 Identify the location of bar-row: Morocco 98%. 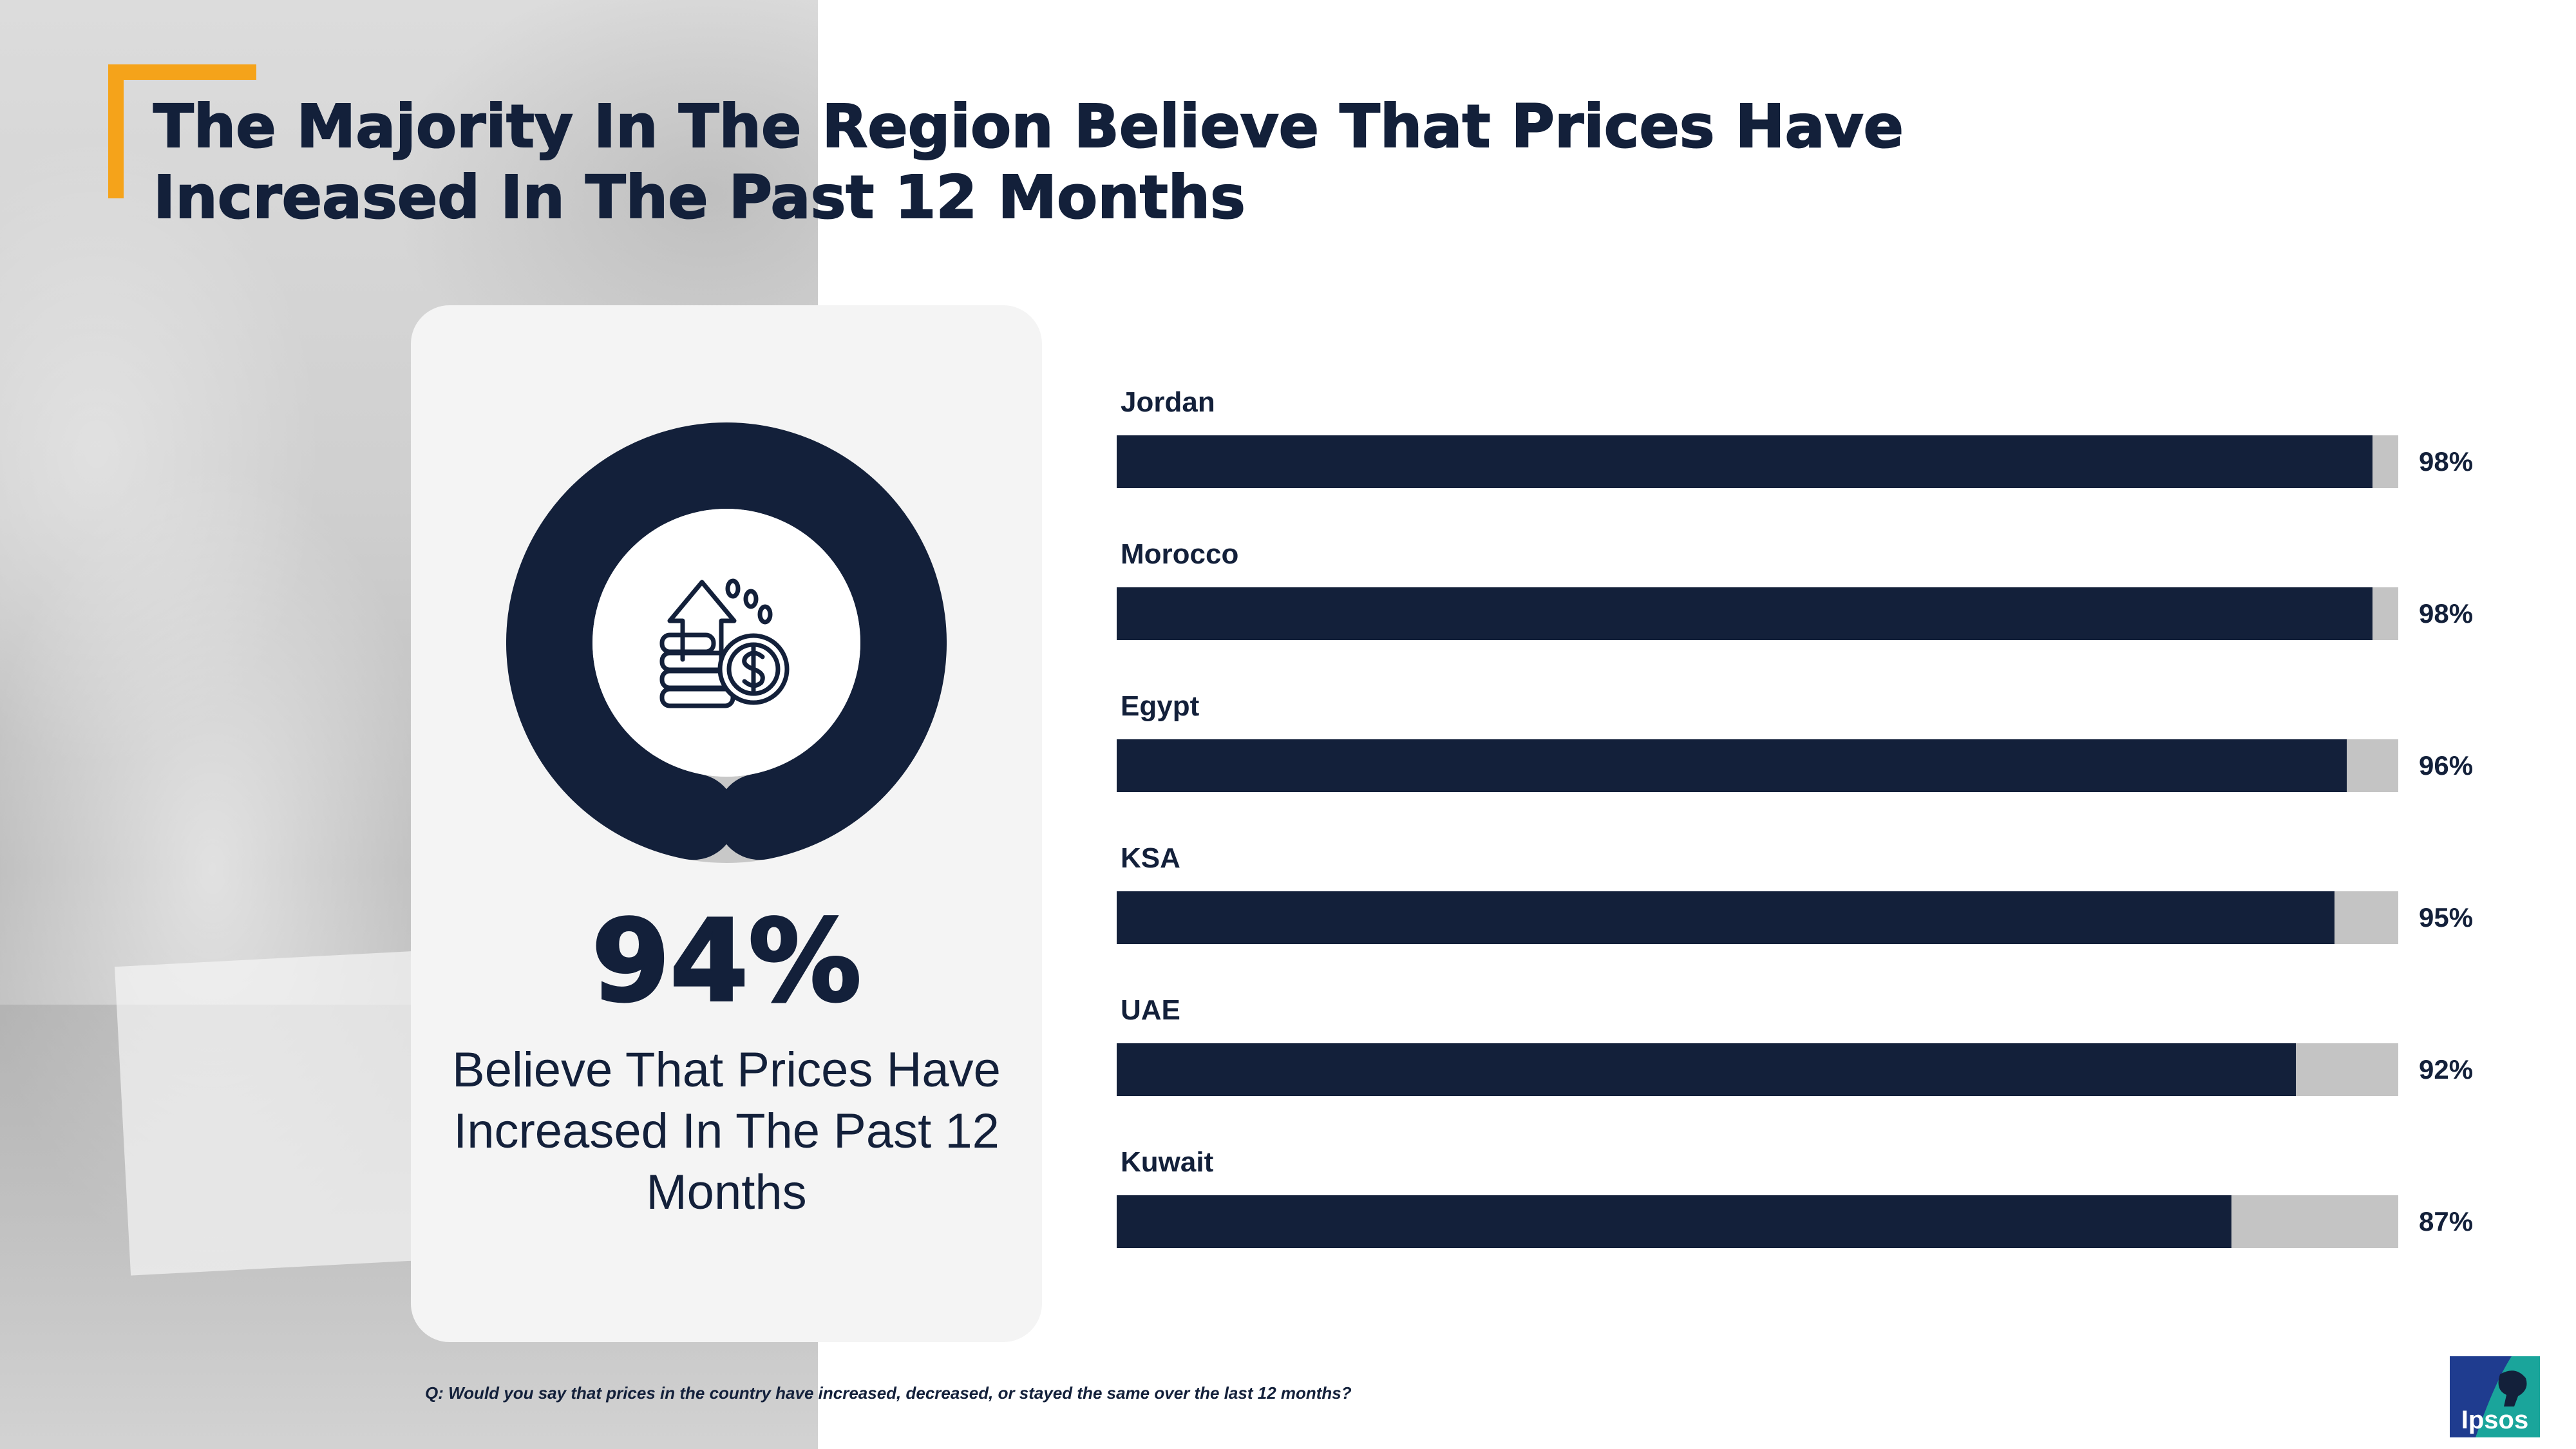
(1822, 589).